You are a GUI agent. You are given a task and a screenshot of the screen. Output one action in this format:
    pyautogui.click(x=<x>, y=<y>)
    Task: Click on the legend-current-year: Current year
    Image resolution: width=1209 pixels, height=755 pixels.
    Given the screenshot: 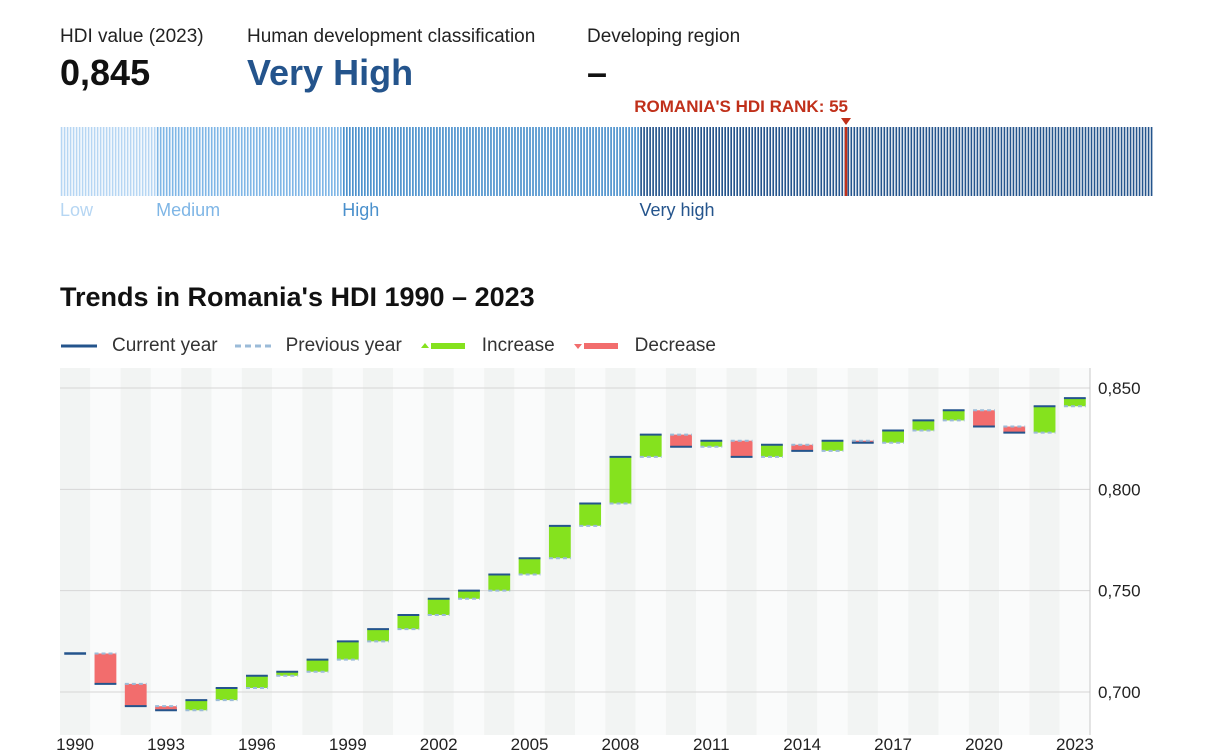 What is the action you would take?
    pyautogui.click(x=139, y=346)
    